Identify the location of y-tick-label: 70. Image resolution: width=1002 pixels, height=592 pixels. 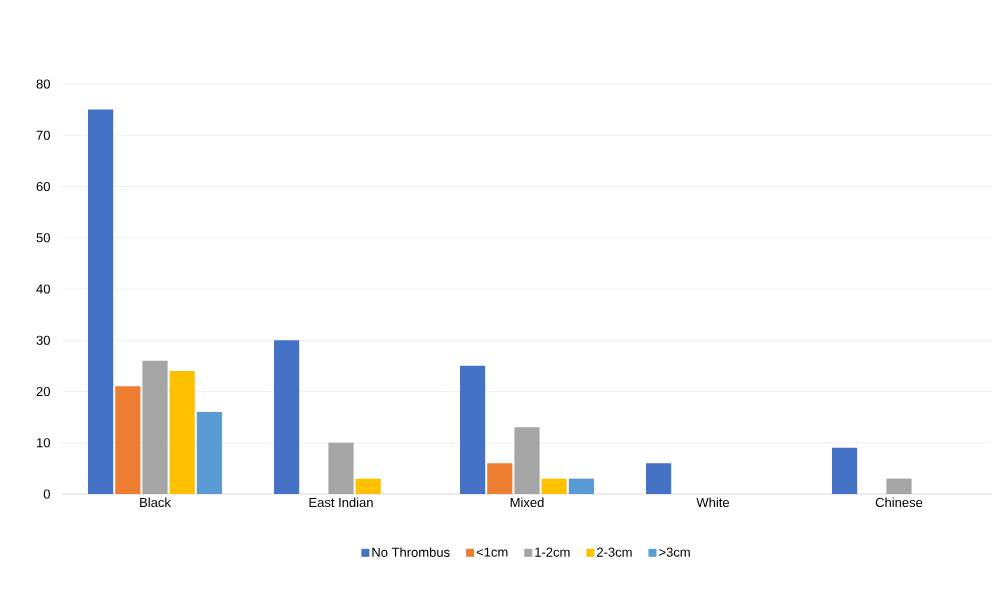
(43, 135).